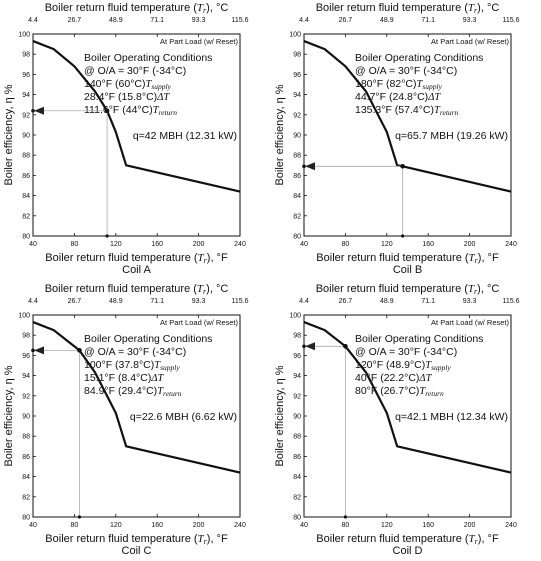  Describe the element at coordinates (26, 196) in the screenshot. I see `y-tick-label: 84` at that location.